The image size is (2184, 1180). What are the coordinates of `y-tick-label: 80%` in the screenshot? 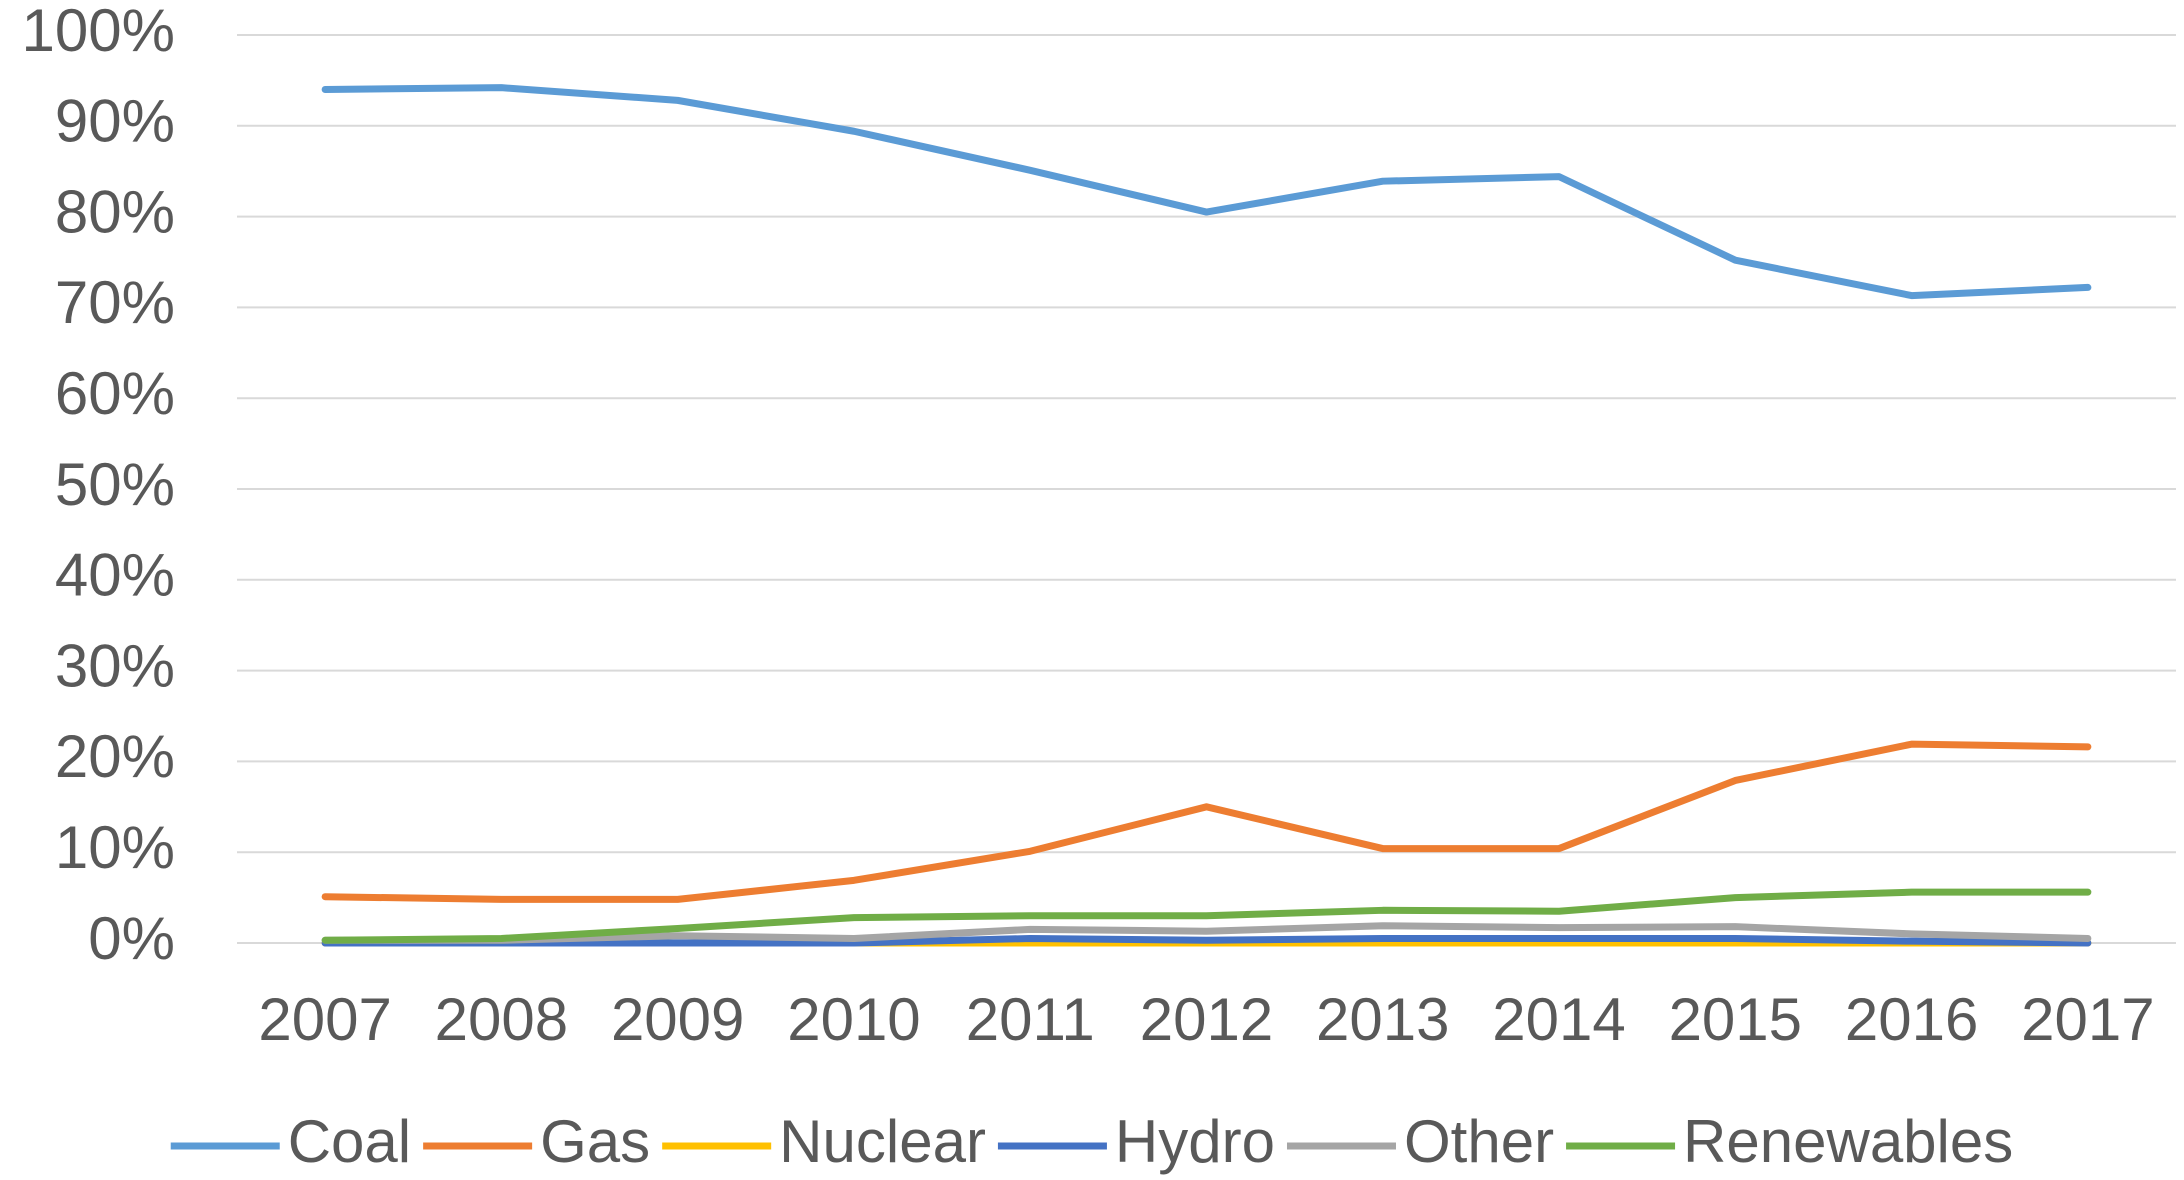 It's located at (115, 211).